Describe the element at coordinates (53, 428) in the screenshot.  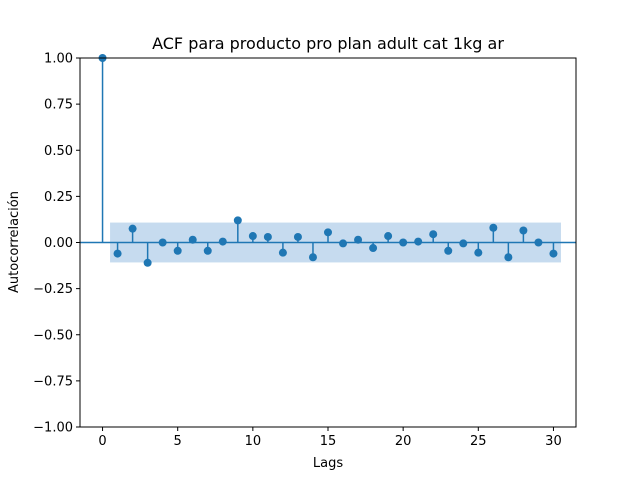
I see `y-tick-label-0: −1.00` at that location.